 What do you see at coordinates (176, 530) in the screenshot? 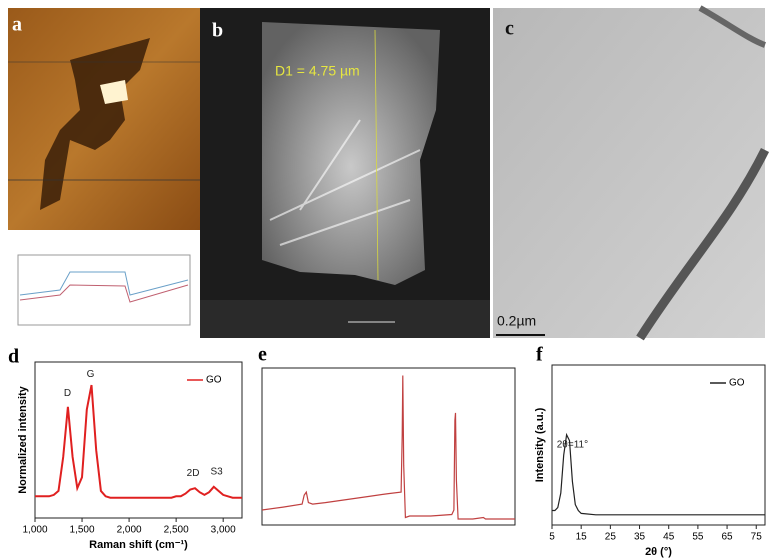
I see `x-tick-label: 2,500` at bounding box center [176, 530].